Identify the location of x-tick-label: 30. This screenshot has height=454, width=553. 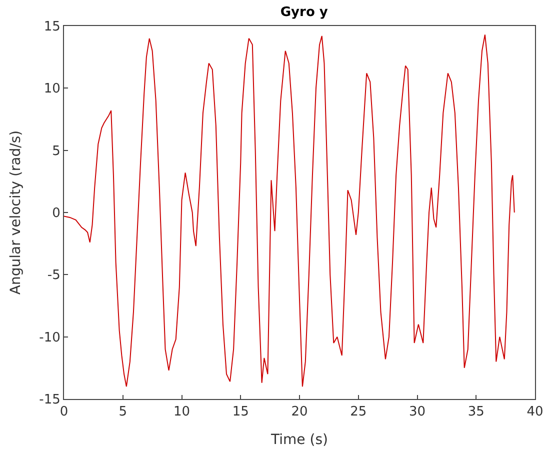
(417, 412).